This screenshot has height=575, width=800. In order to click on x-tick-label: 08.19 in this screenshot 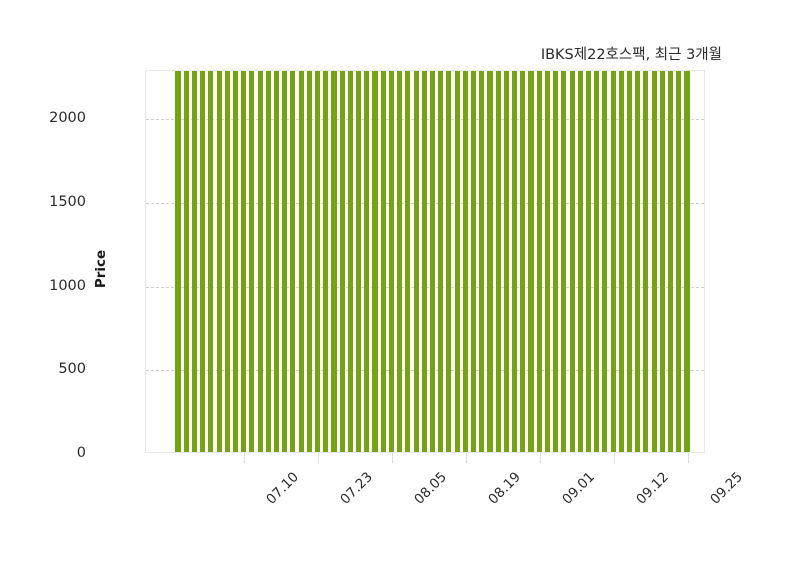, I will do `click(504, 488)`.